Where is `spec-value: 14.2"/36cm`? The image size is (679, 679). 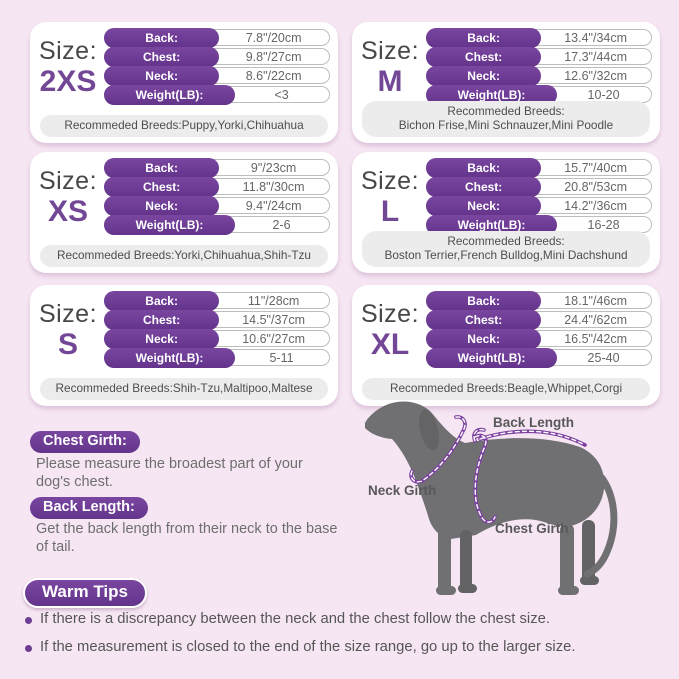 spec-value: 14.2"/36cm is located at coordinates (596, 205).